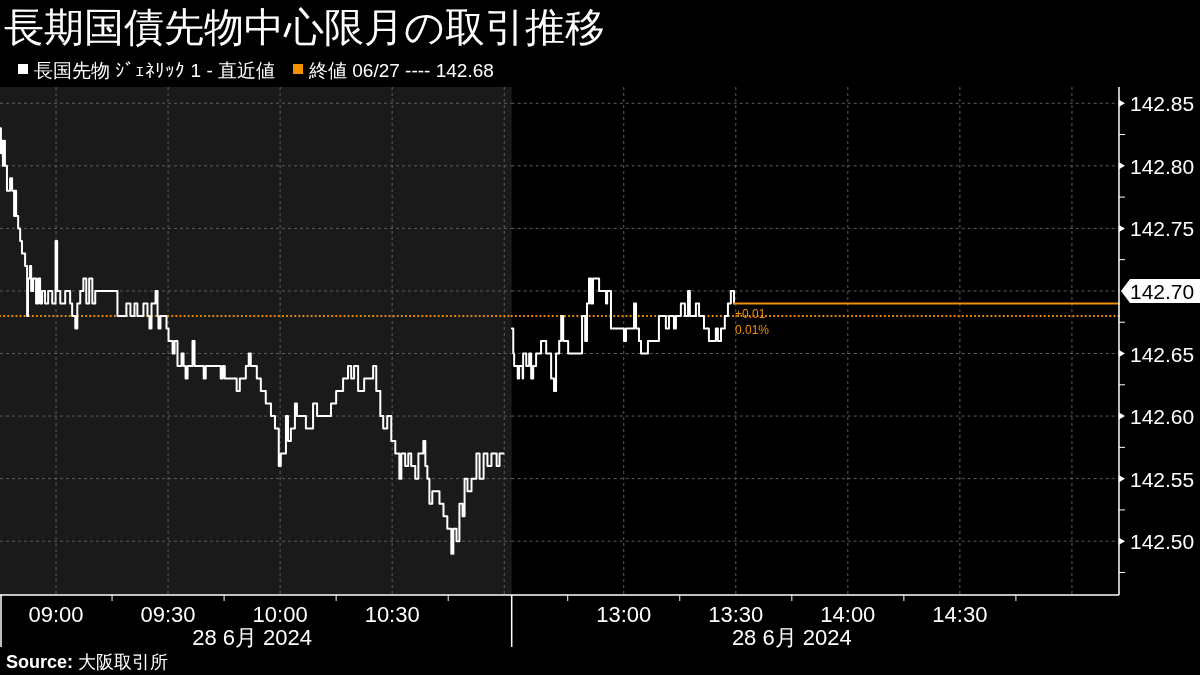 This screenshot has width=1200, height=675. Describe the element at coordinates (750, 314) in the screenshot. I see `annotation: +0.01` at that location.